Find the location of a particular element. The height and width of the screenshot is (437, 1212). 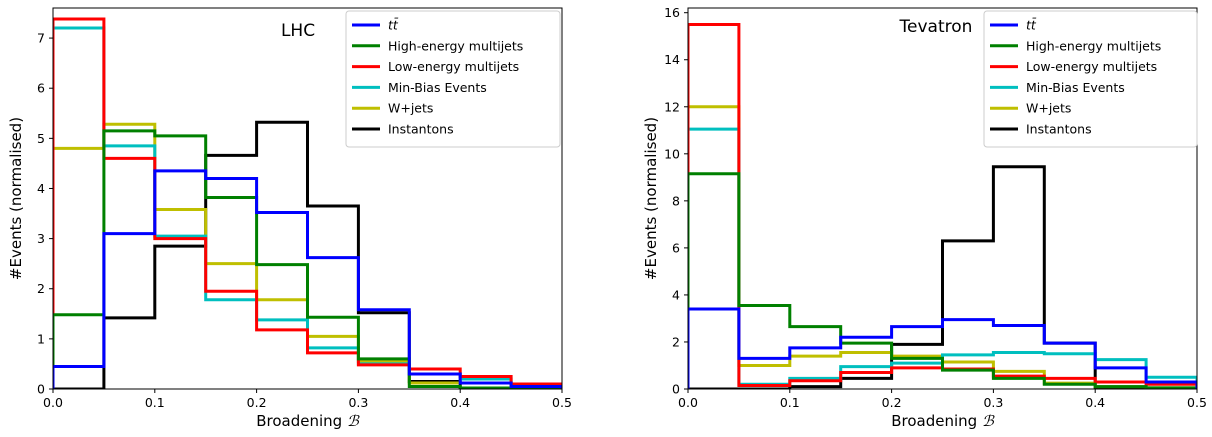

y-tick-label: 16 is located at coordinates (672, 12).